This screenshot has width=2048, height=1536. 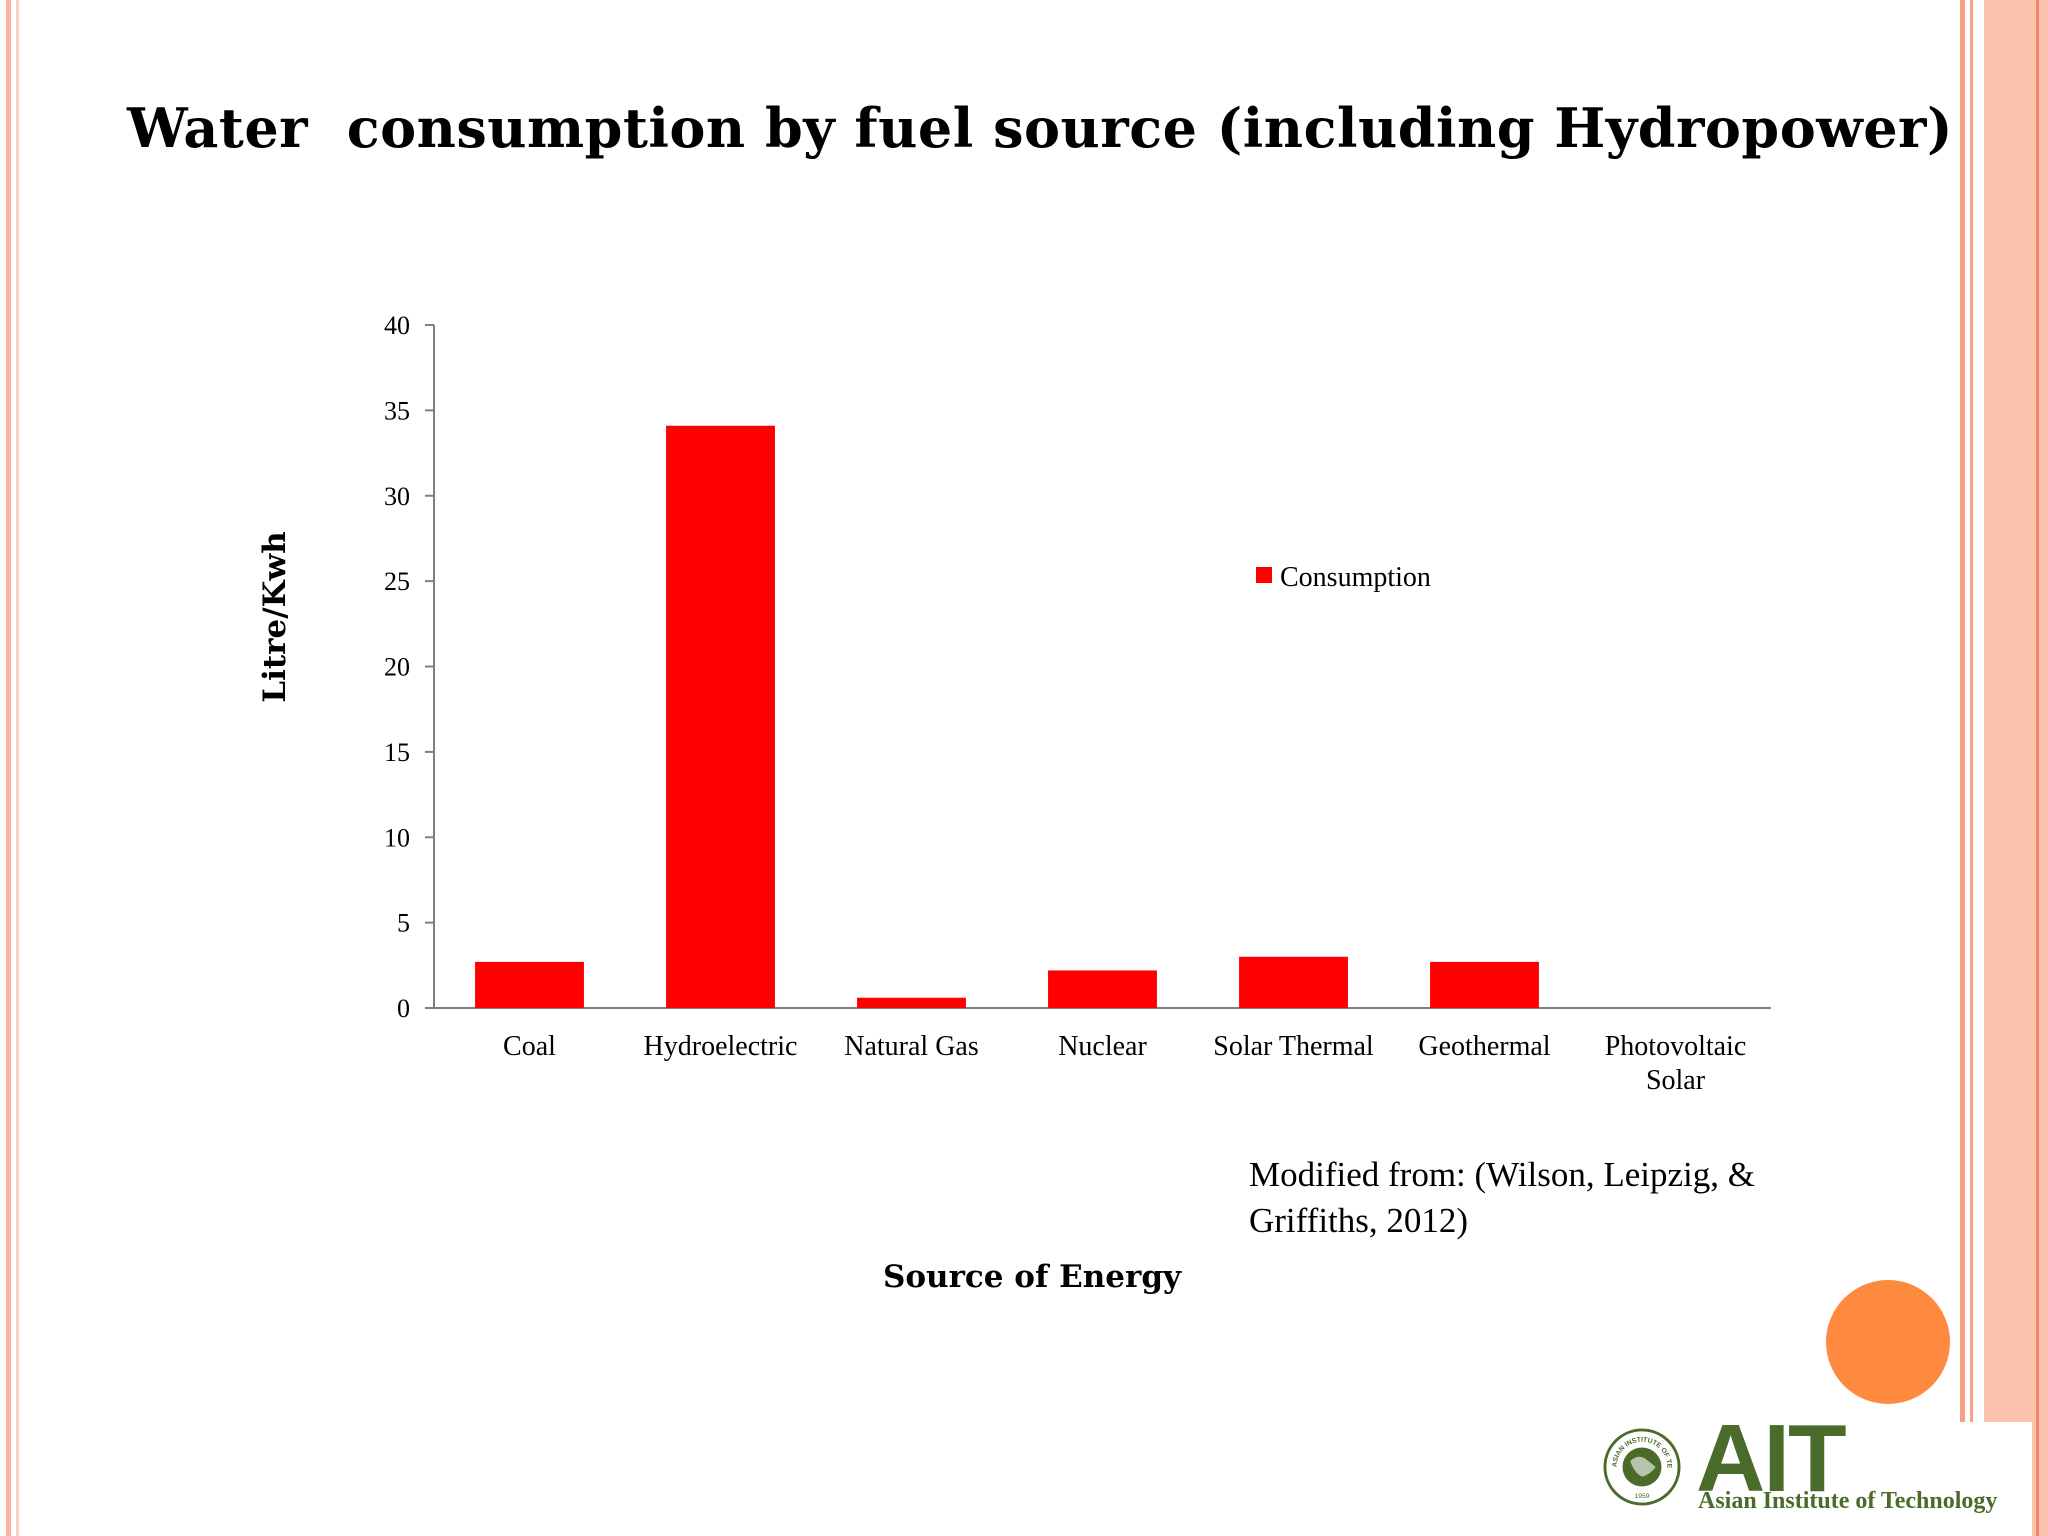 I want to click on x-tick-label: Coal, so click(x=529, y=1046).